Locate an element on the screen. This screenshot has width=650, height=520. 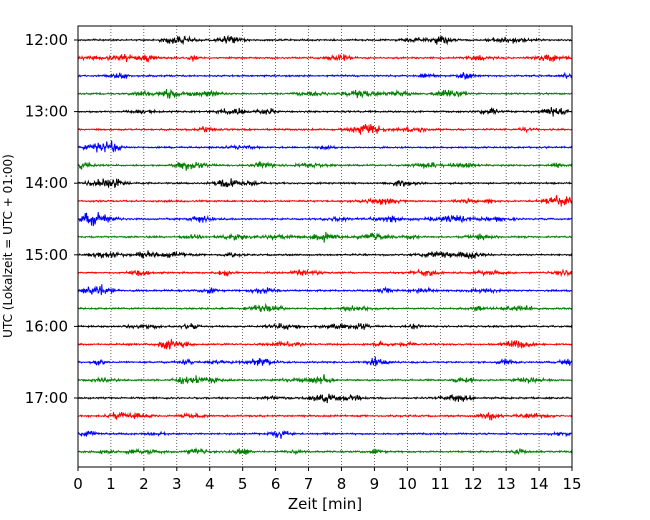
x-tick-label: 13 is located at coordinates (506, 484).